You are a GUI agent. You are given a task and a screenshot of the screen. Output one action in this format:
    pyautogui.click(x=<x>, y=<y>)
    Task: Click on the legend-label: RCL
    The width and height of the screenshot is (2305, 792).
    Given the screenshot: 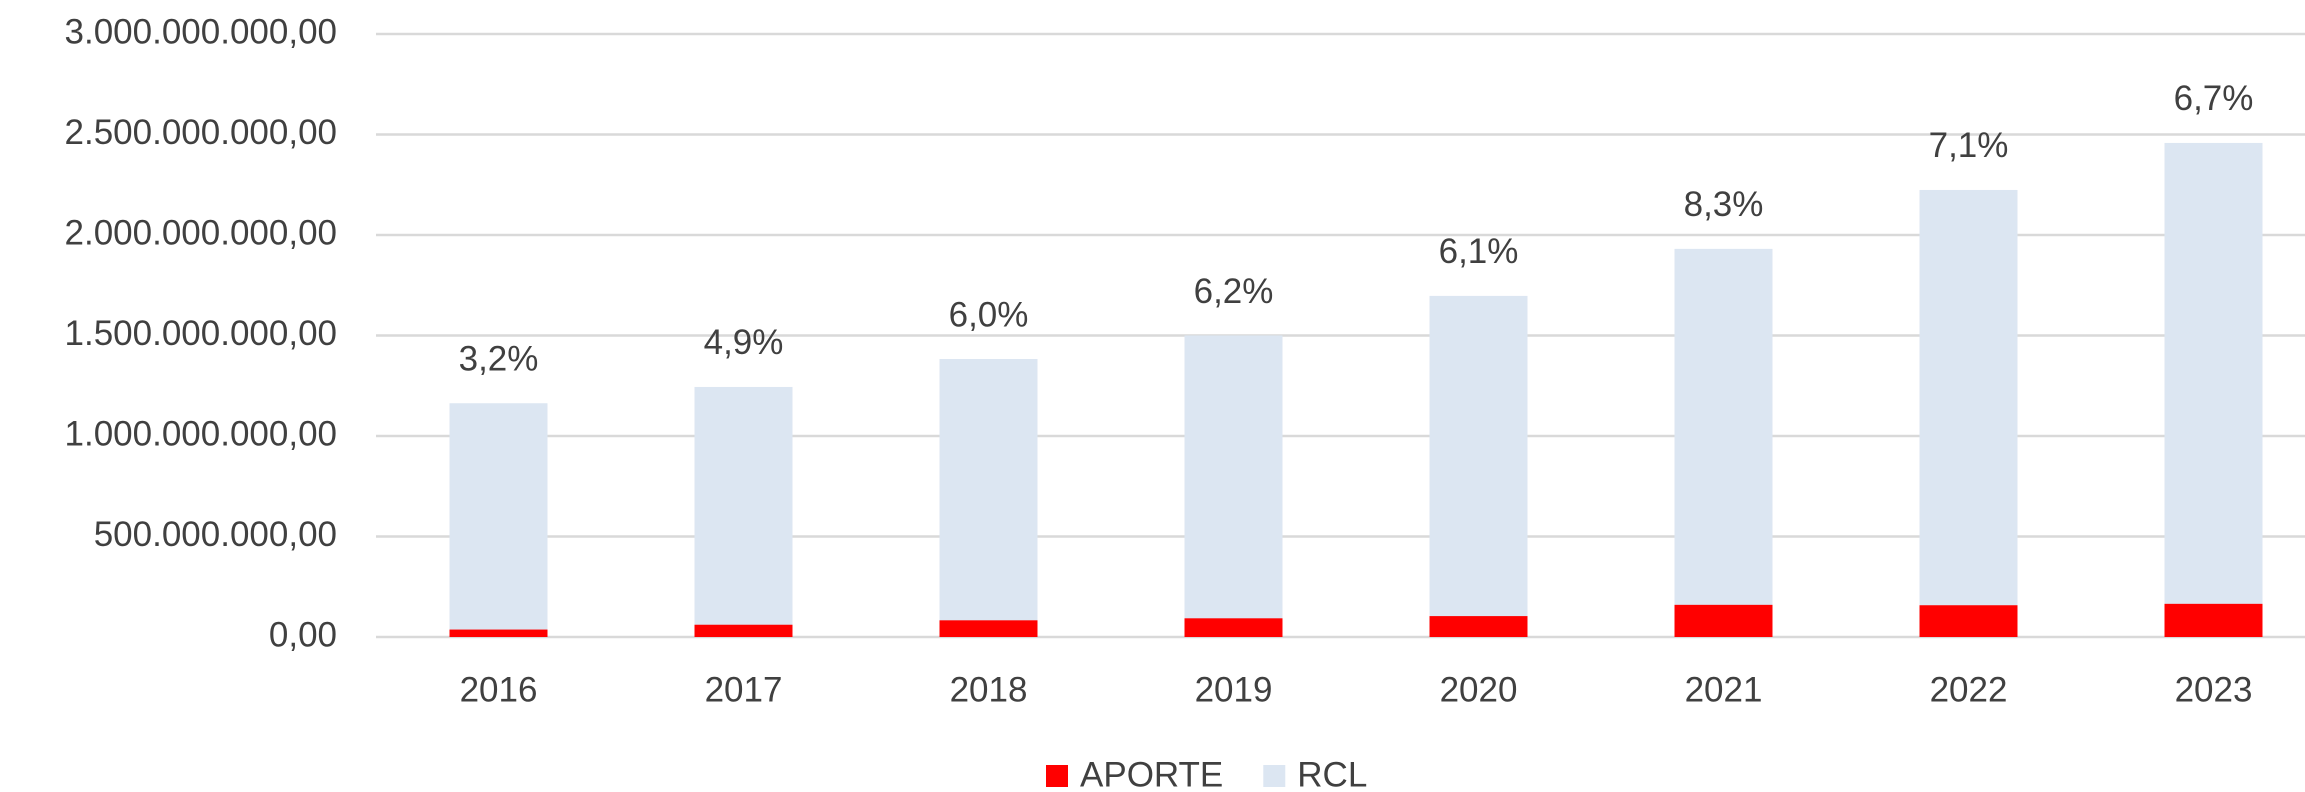 What is the action you would take?
    pyautogui.click(x=1332, y=773)
    